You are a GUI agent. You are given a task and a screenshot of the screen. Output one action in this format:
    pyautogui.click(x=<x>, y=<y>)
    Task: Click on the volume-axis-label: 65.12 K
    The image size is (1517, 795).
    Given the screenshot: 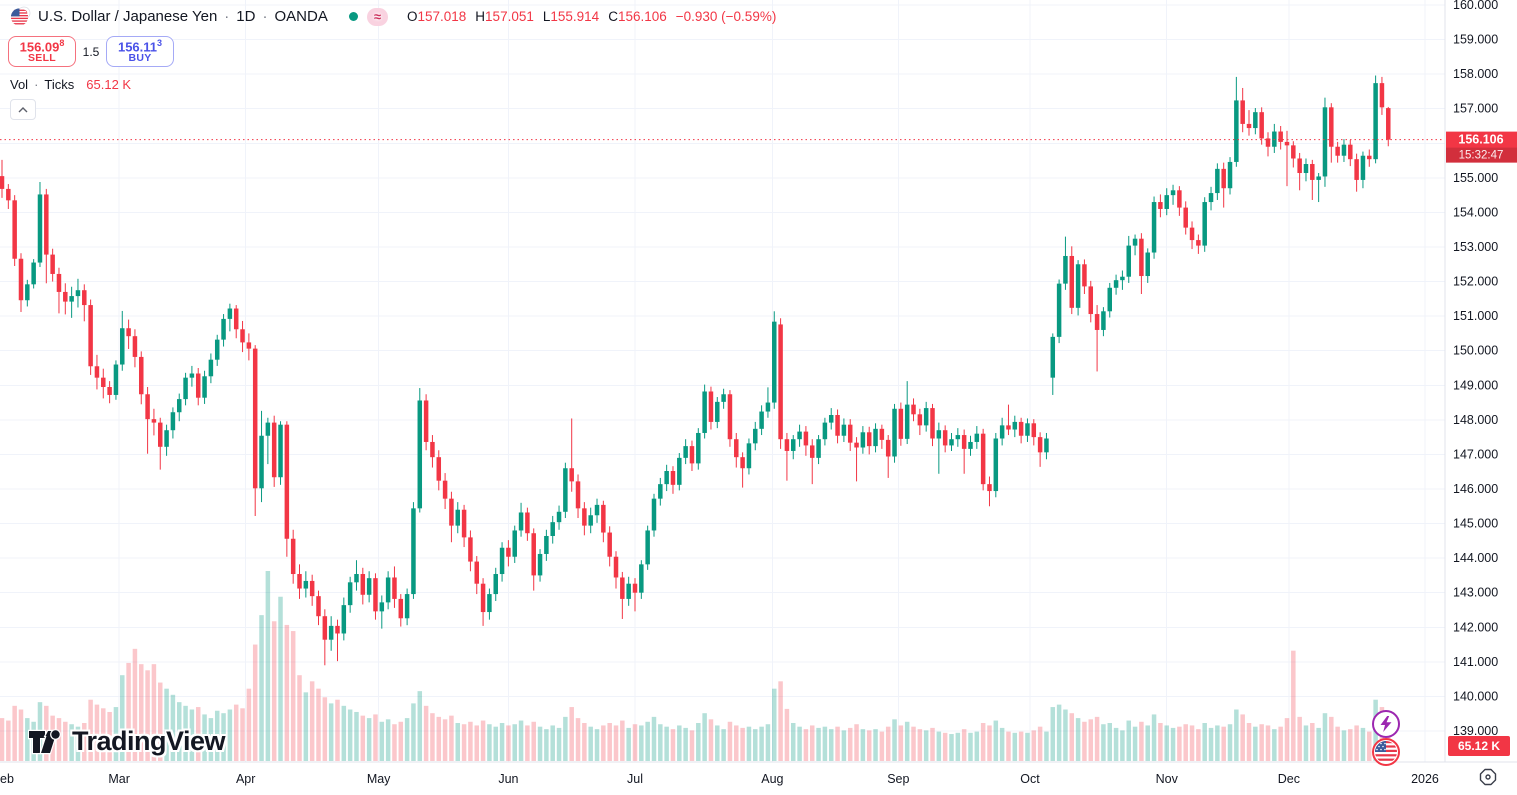 What is the action you would take?
    pyautogui.click(x=1479, y=746)
    